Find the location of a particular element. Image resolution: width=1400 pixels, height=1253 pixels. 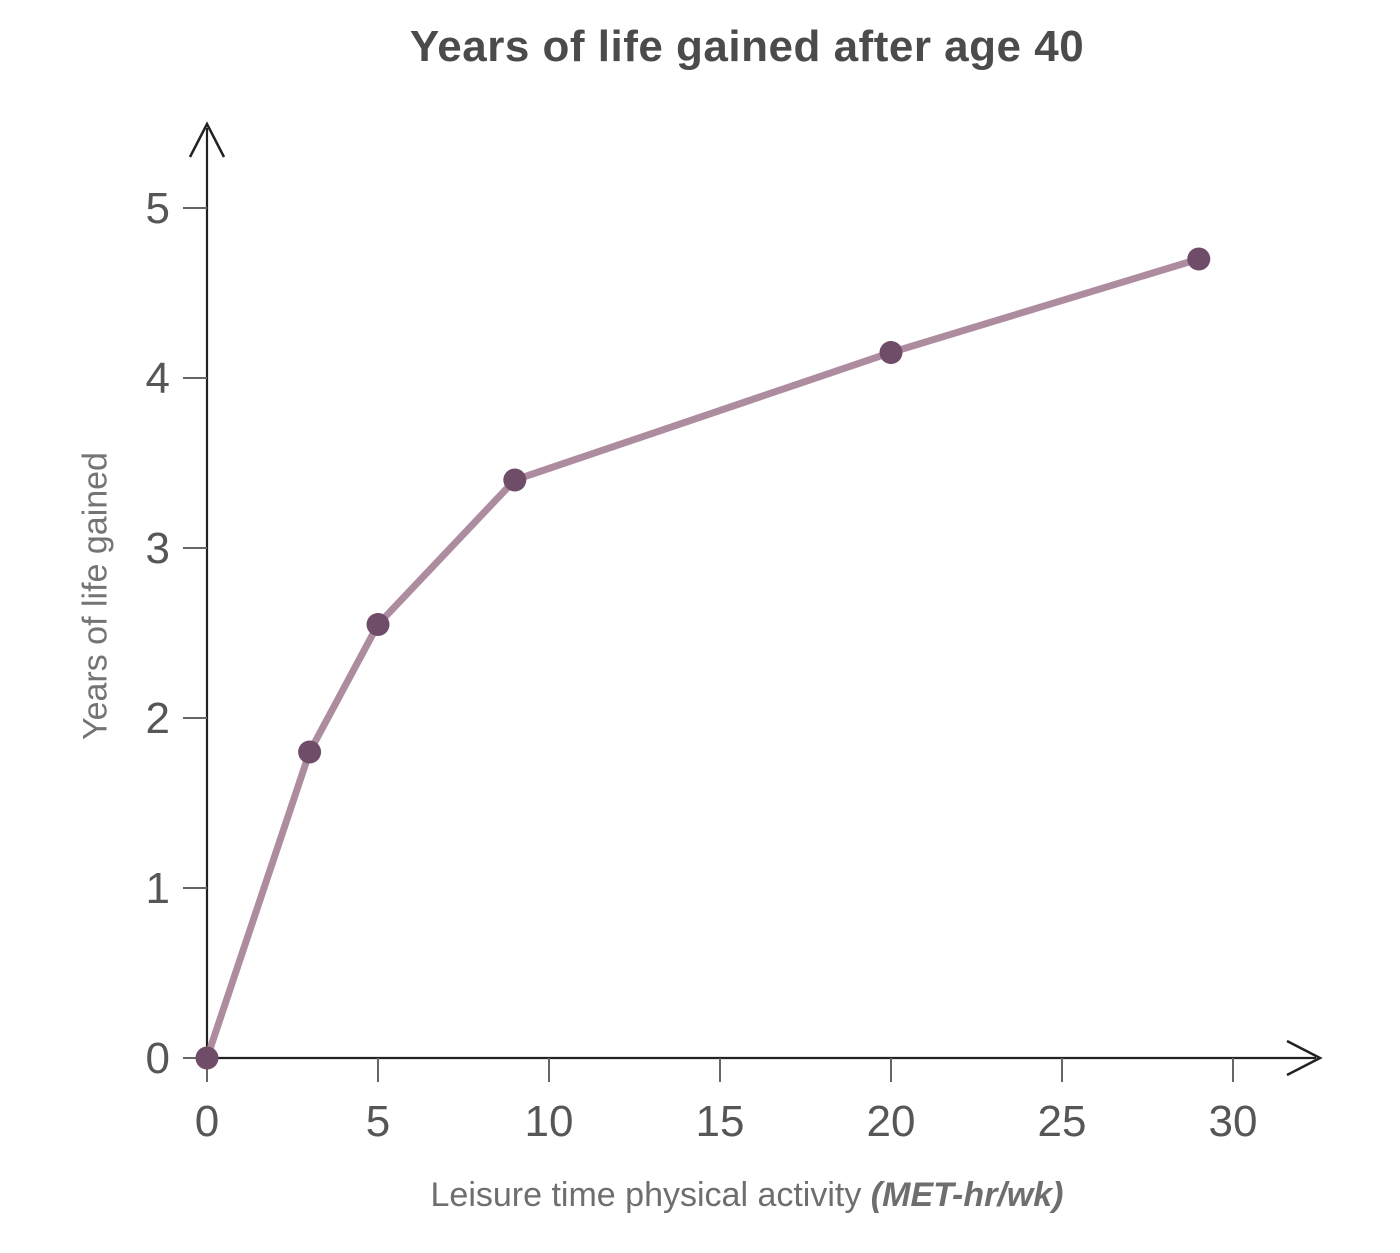

y-tick-label: 4 is located at coordinates (158, 378).